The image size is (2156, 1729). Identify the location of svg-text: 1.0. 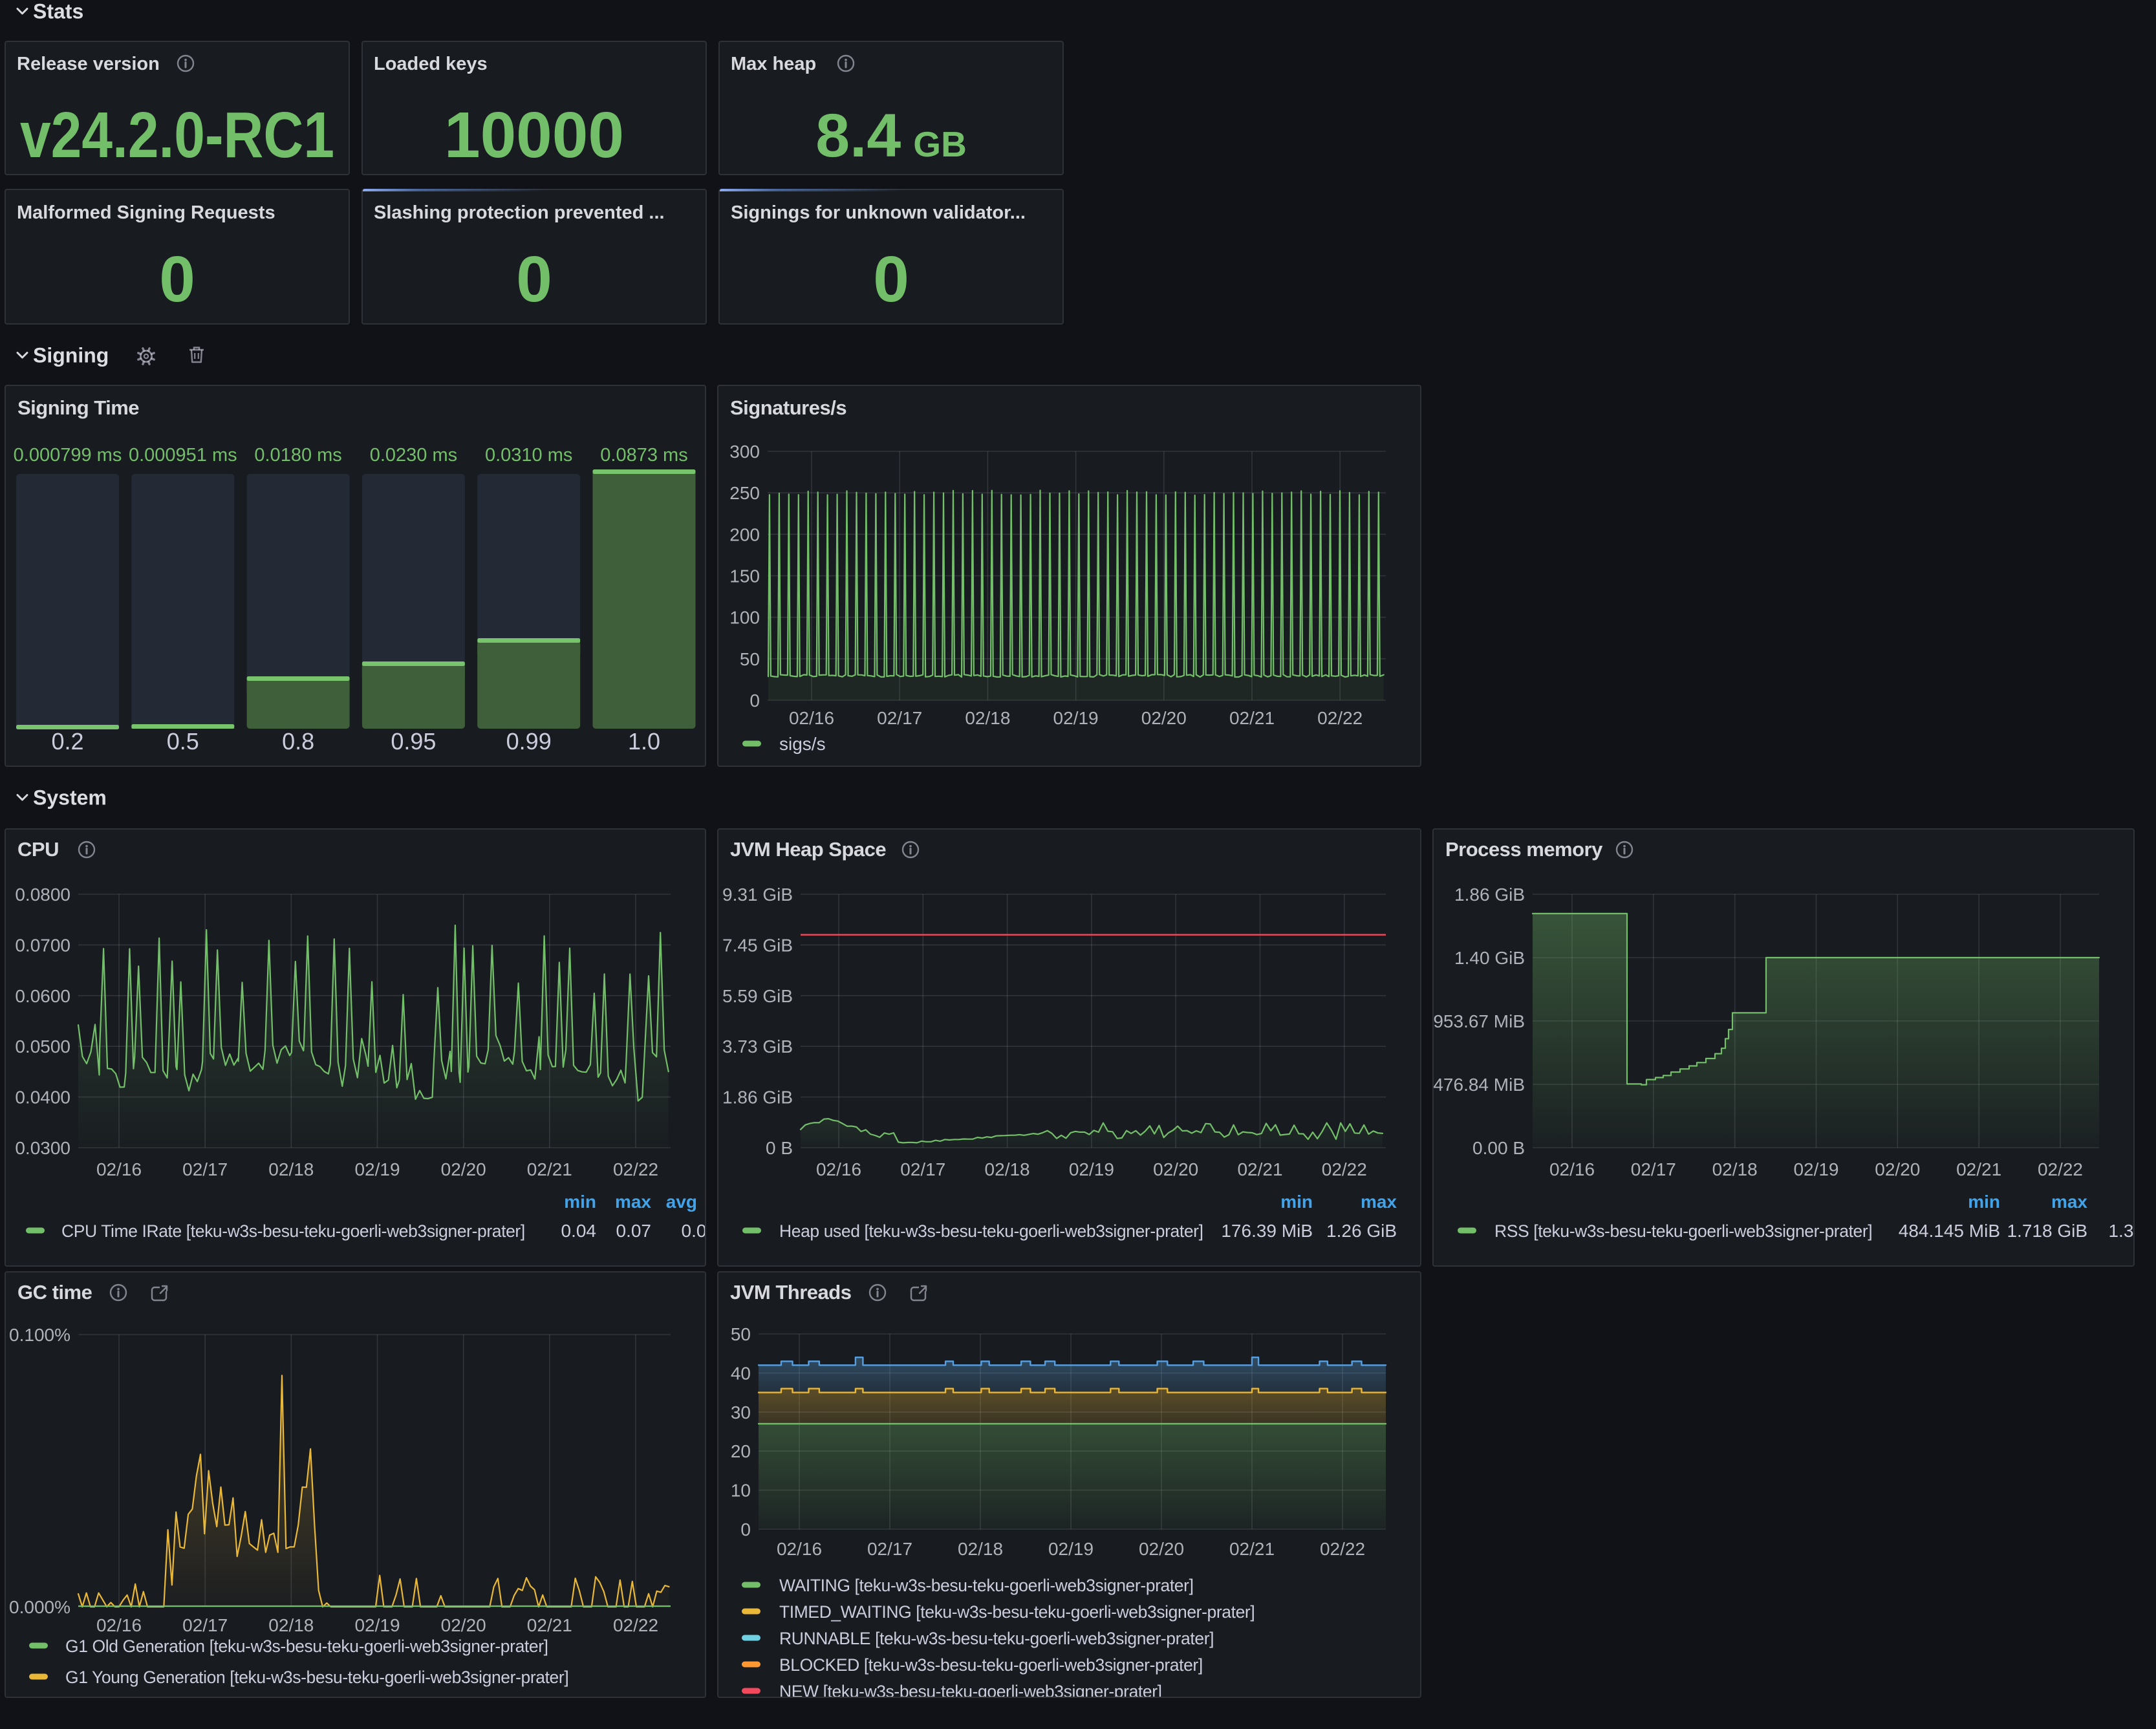
(644, 741).